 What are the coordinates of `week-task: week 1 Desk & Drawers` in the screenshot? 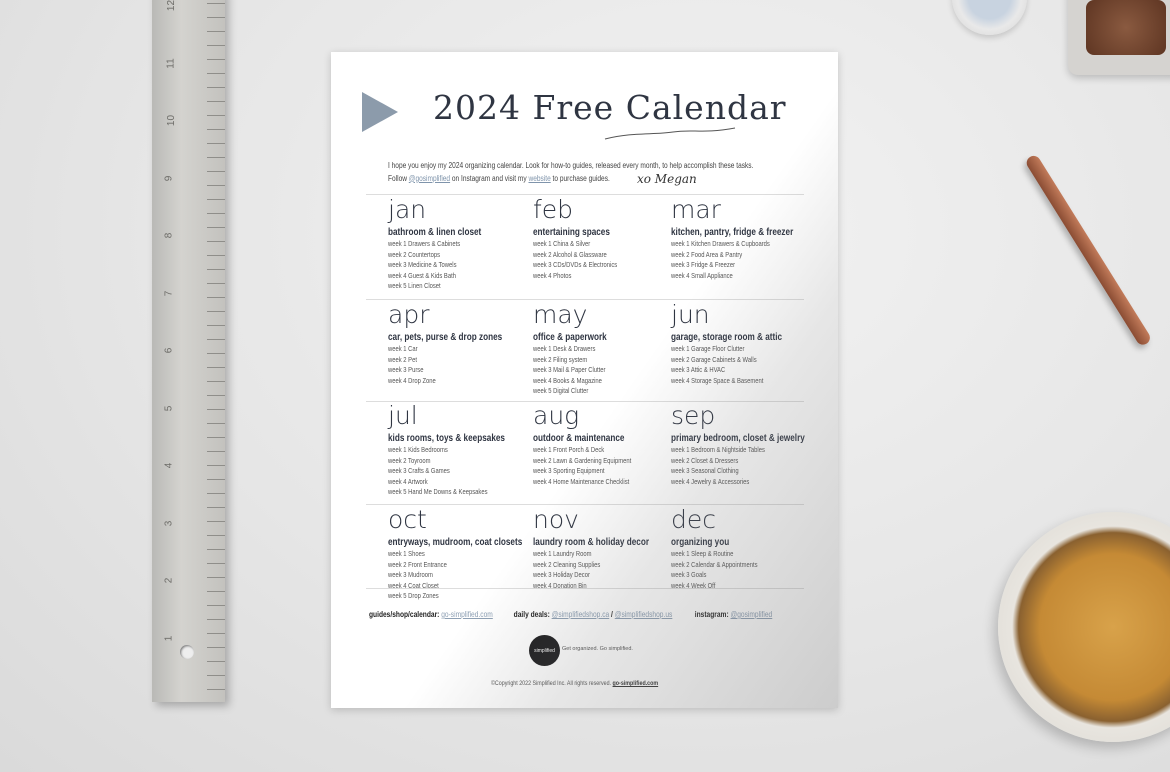 It's located at (564, 348).